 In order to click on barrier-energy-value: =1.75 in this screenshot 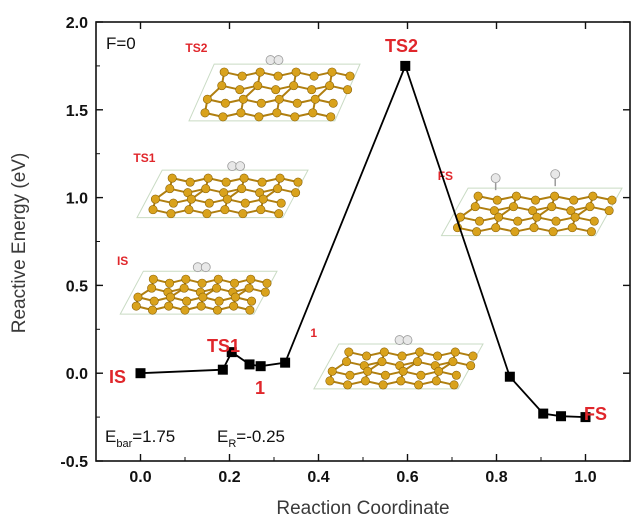, I will do `click(153, 436)`.